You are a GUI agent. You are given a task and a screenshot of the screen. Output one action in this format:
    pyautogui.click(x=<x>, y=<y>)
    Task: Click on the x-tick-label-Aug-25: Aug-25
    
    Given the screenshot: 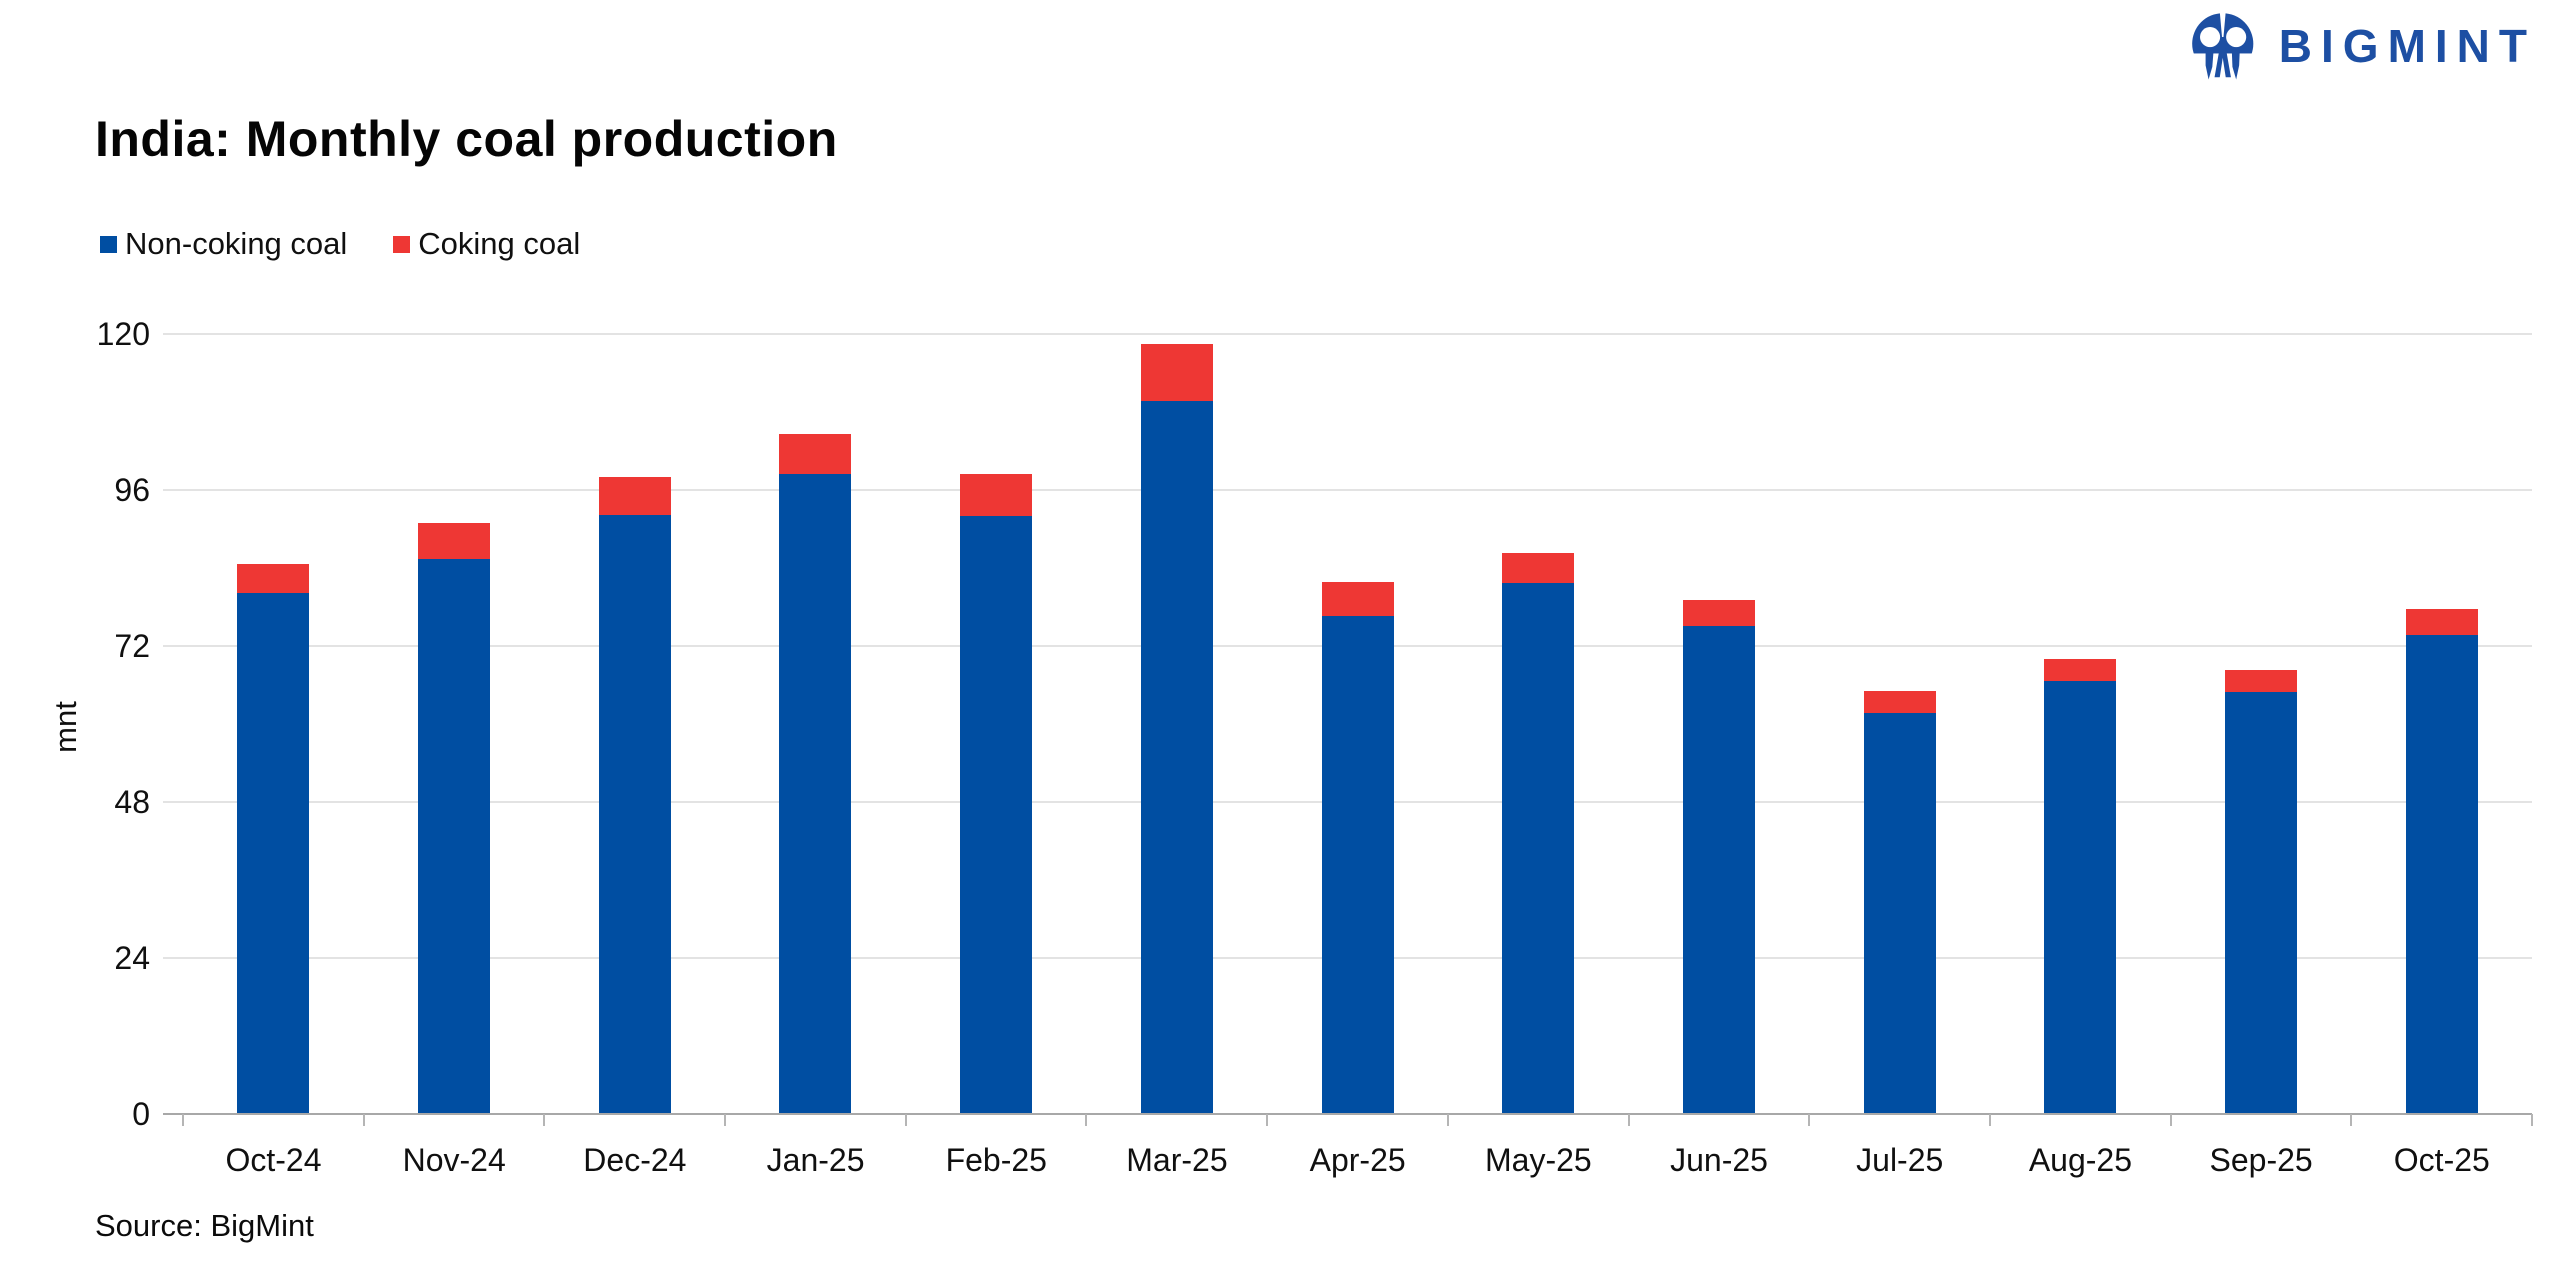 What is the action you would take?
    pyautogui.click(x=2080, y=1160)
    